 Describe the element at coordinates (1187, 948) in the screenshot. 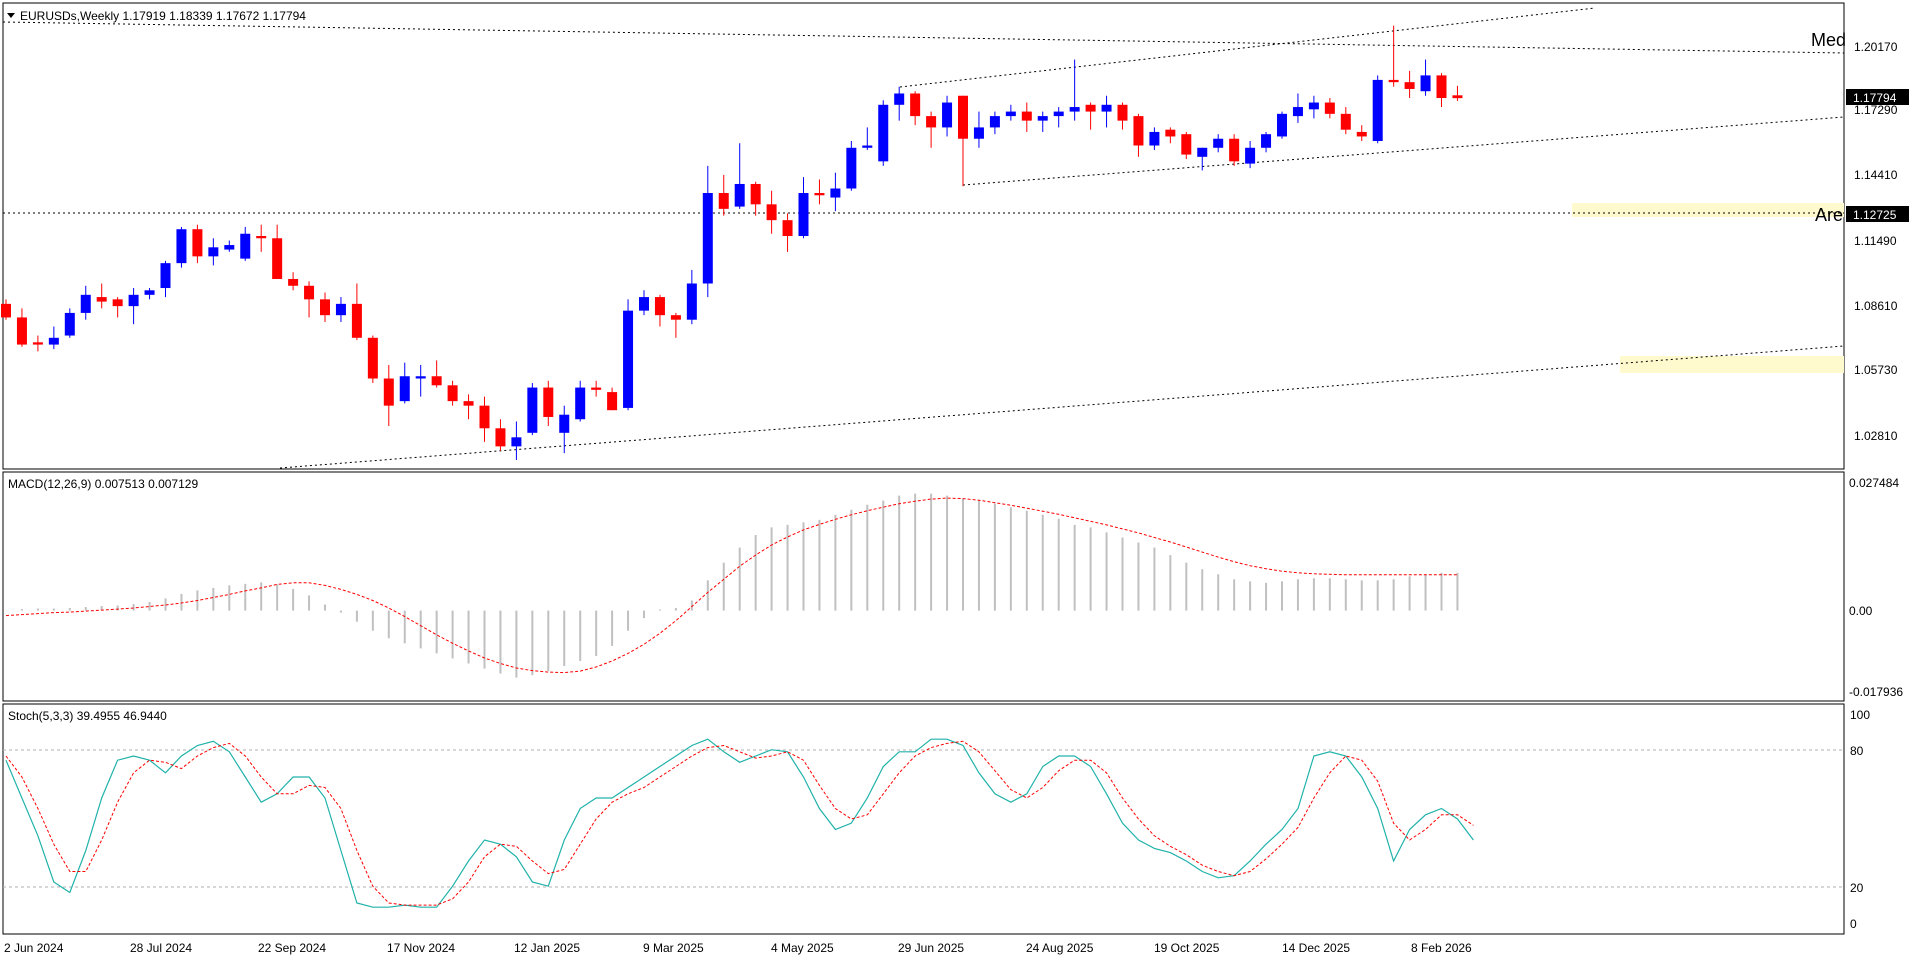

I see `time-tick: 19 Oct 2025` at that location.